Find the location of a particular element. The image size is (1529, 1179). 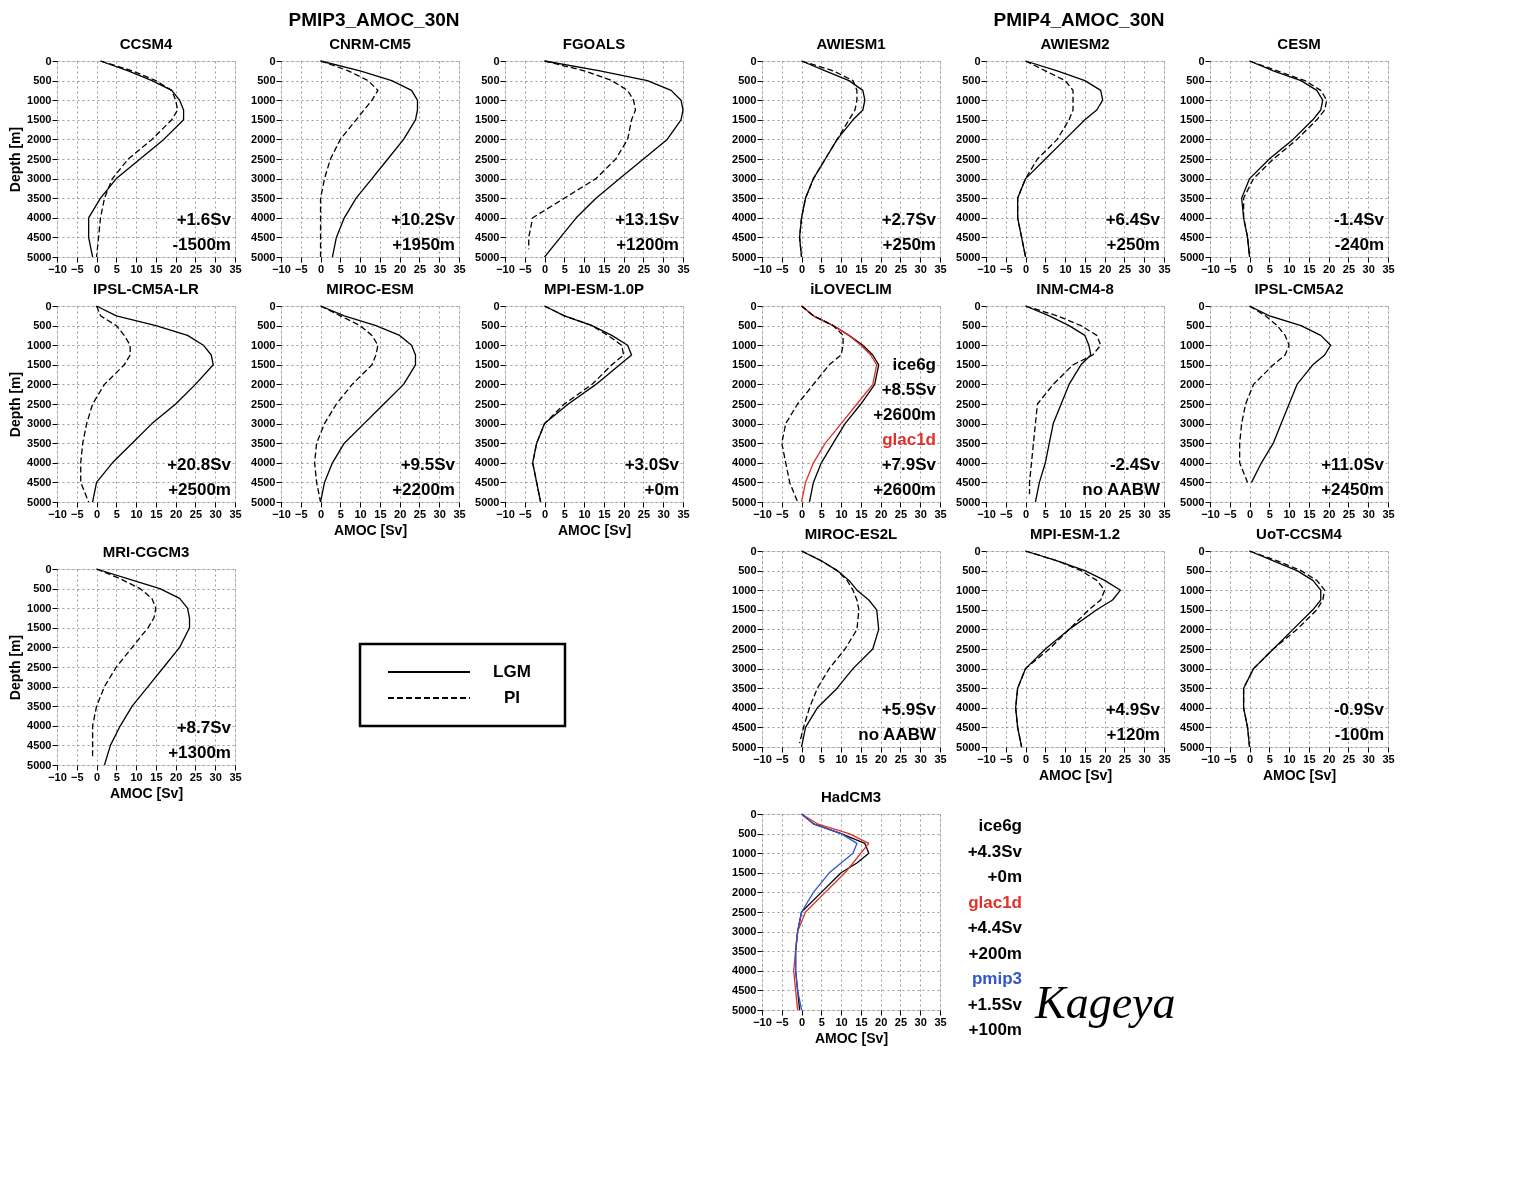

annotation: +250m is located at coordinates (1133, 244).